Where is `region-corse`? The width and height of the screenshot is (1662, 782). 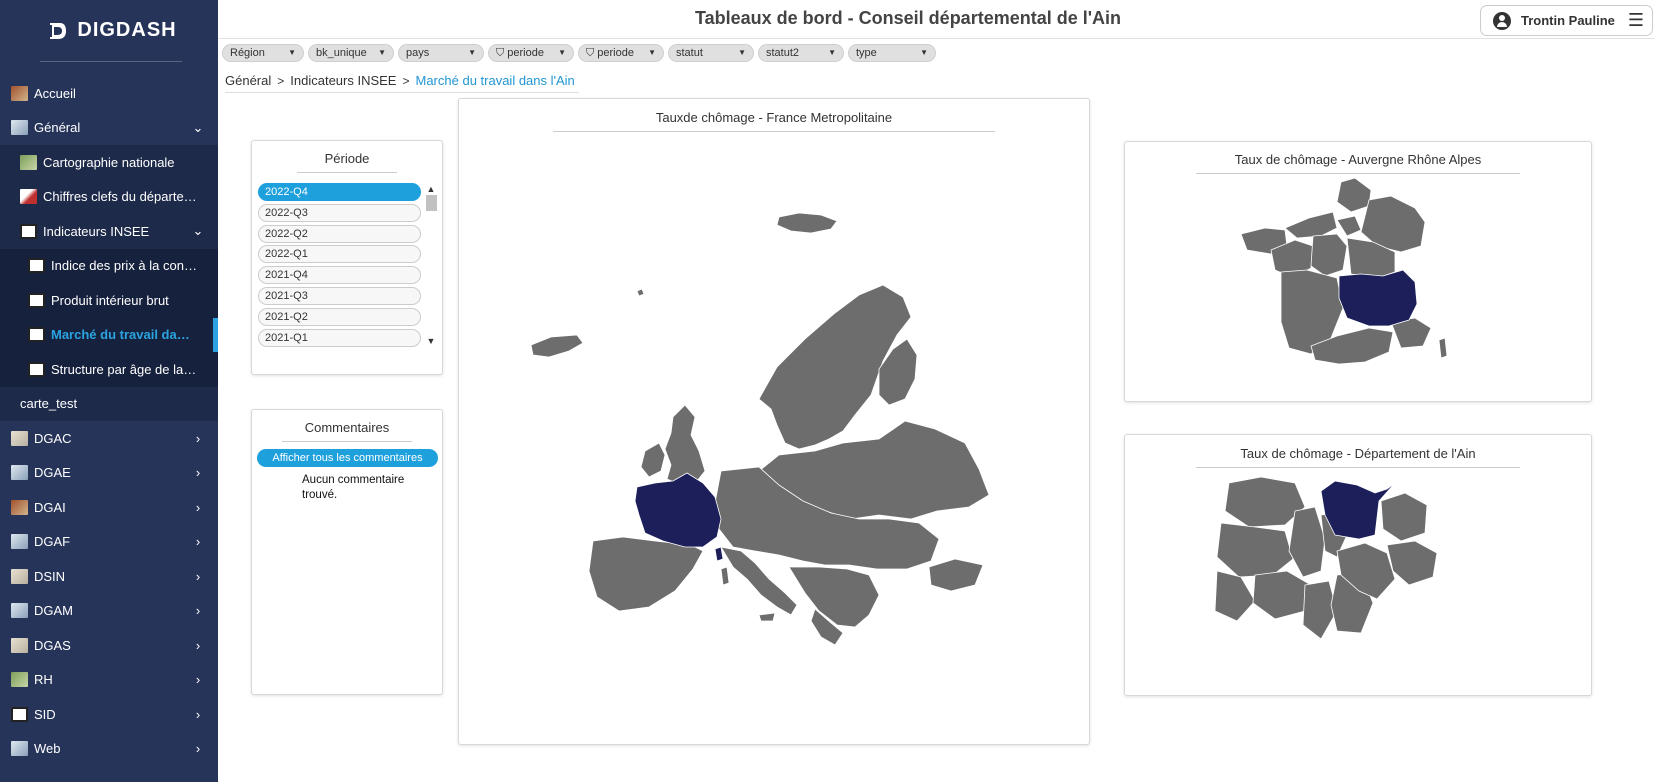
region-corse is located at coordinates (1443, 348).